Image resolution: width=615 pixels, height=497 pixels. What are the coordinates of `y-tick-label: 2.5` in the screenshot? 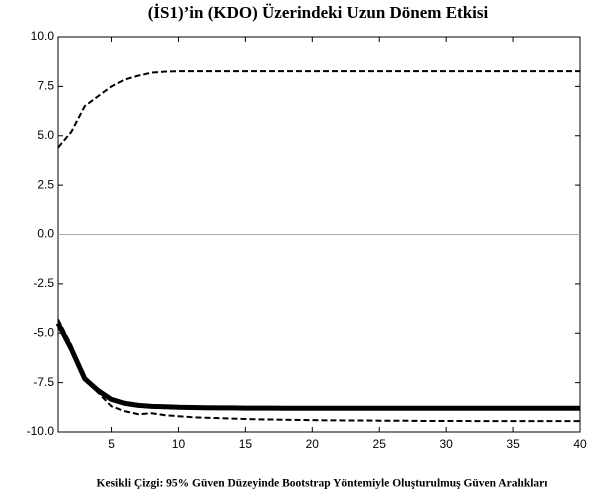 It's located at (45, 184).